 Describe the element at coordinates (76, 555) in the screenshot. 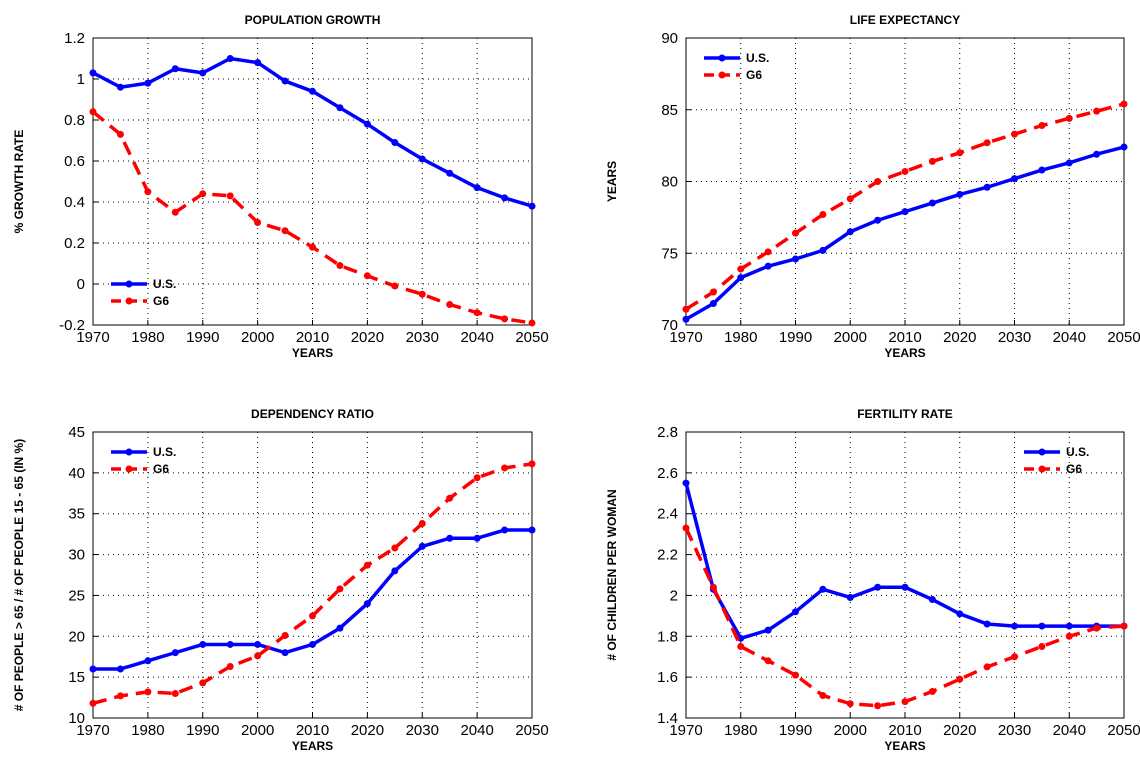

I see `y-tick-label: 30` at that location.